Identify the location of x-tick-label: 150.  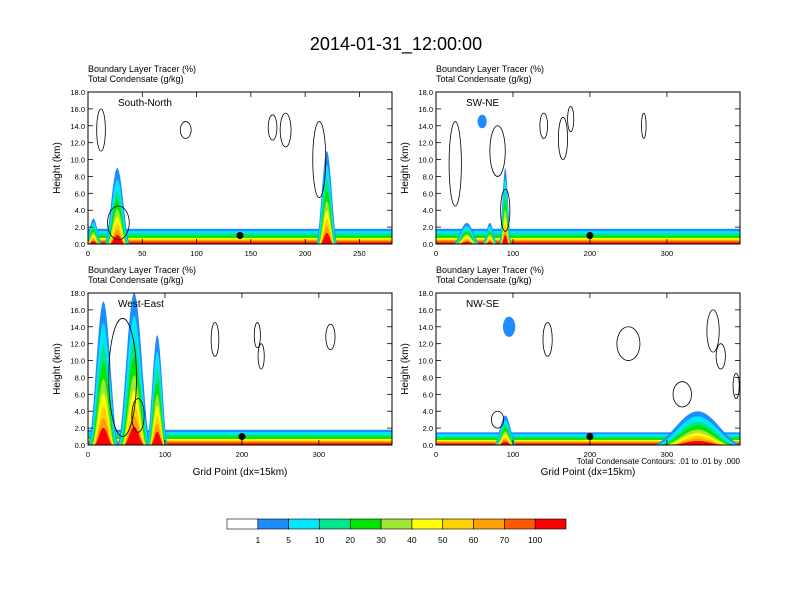
(251, 253).